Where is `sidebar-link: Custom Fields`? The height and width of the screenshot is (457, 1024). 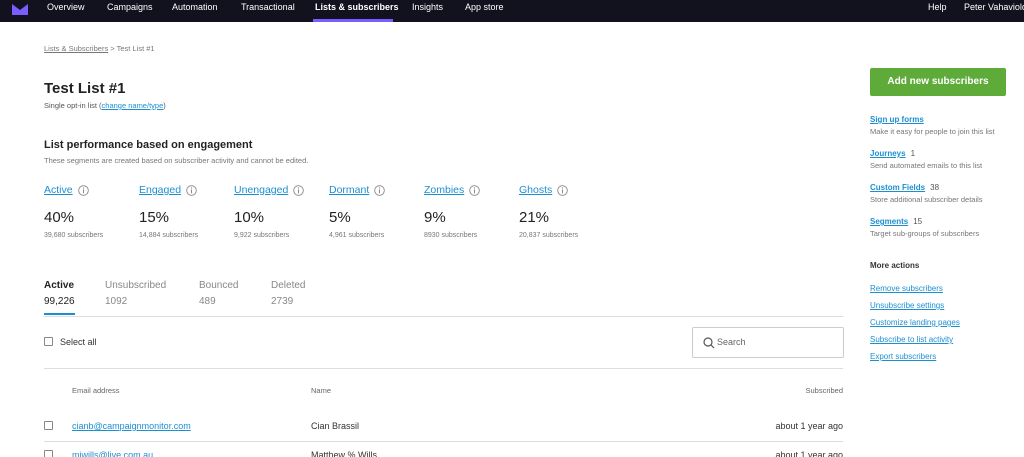
sidebar-link: Custom Fields is located at coordinates (898, 187).